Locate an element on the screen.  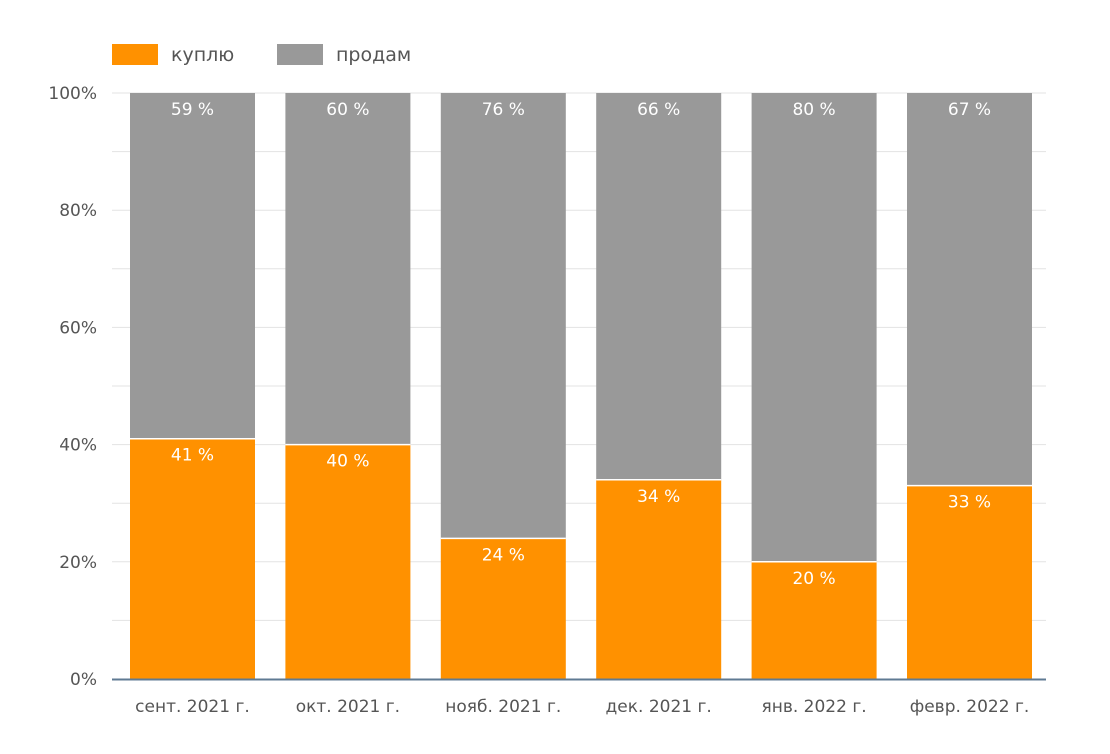
y-tick-label: 20% is located at coordinates (78, 563).